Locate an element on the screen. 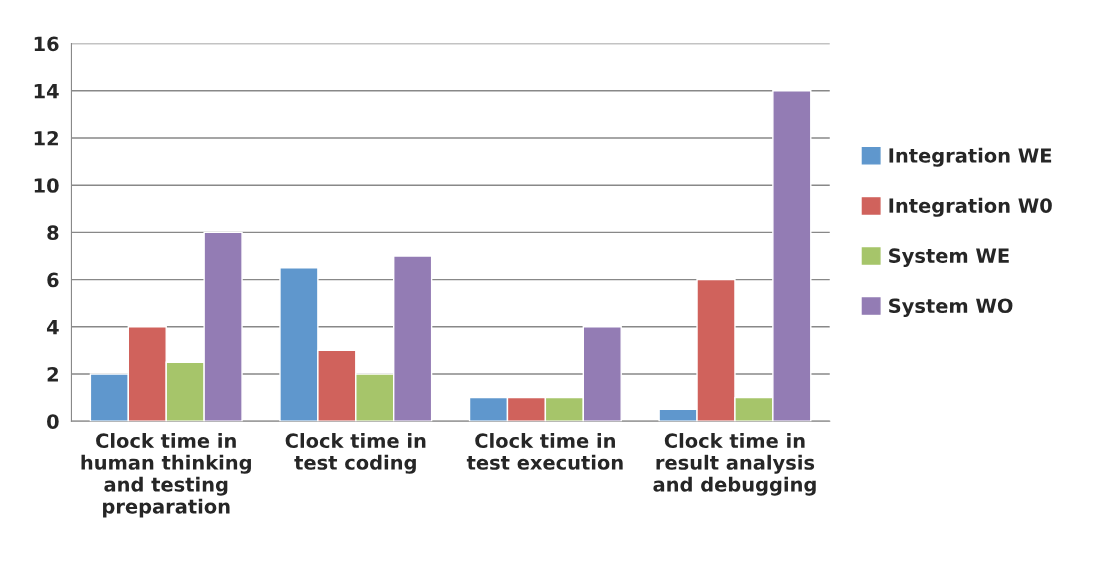 The image size is (1099, 581). y-tick-label: 12 is located at coordinates (46, 138).